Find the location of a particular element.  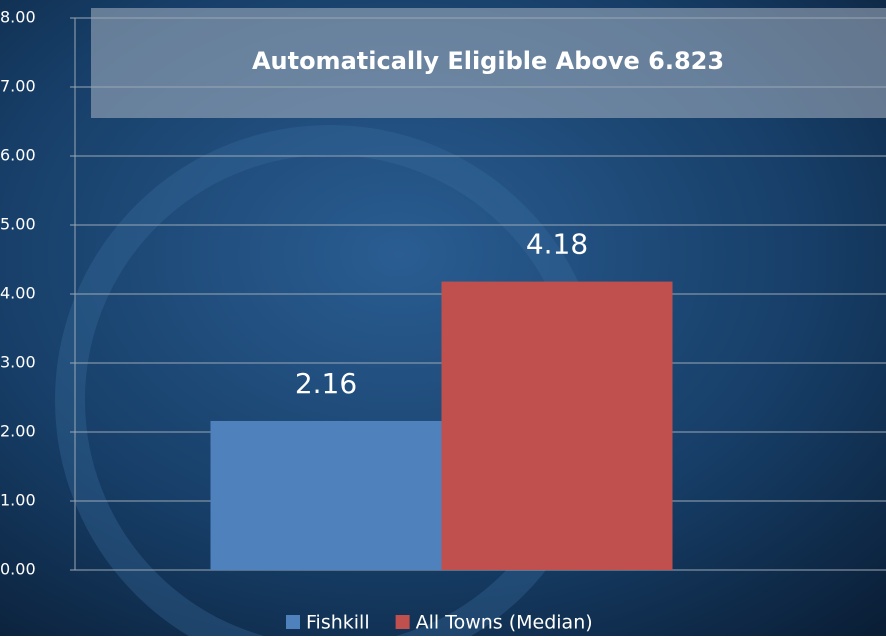

y-tick-label: 7.00 is located at coordinates (18, 86).